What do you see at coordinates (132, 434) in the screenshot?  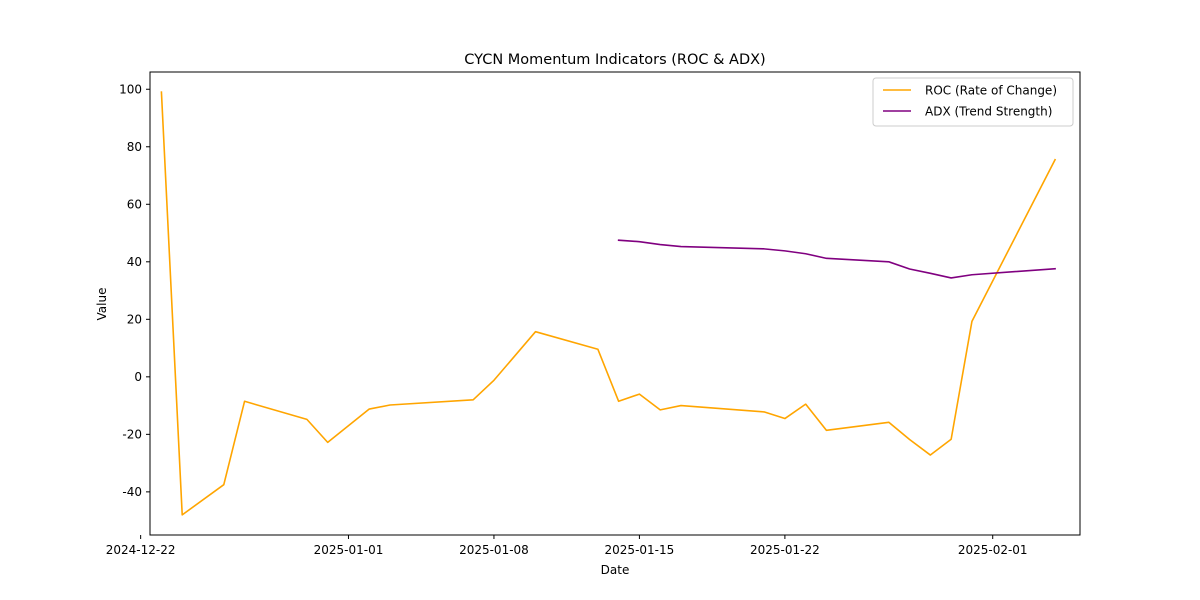 I see `y-tick-label: -20` at bounding box center [132, 434].